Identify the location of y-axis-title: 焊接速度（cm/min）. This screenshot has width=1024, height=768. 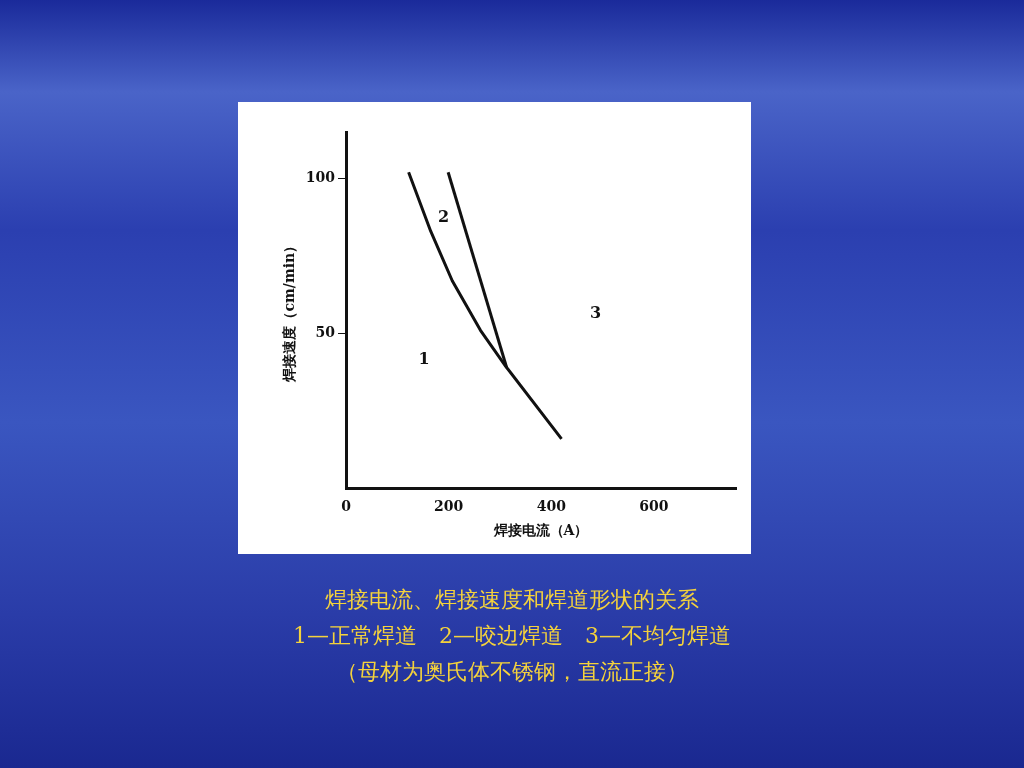
(289, 310).